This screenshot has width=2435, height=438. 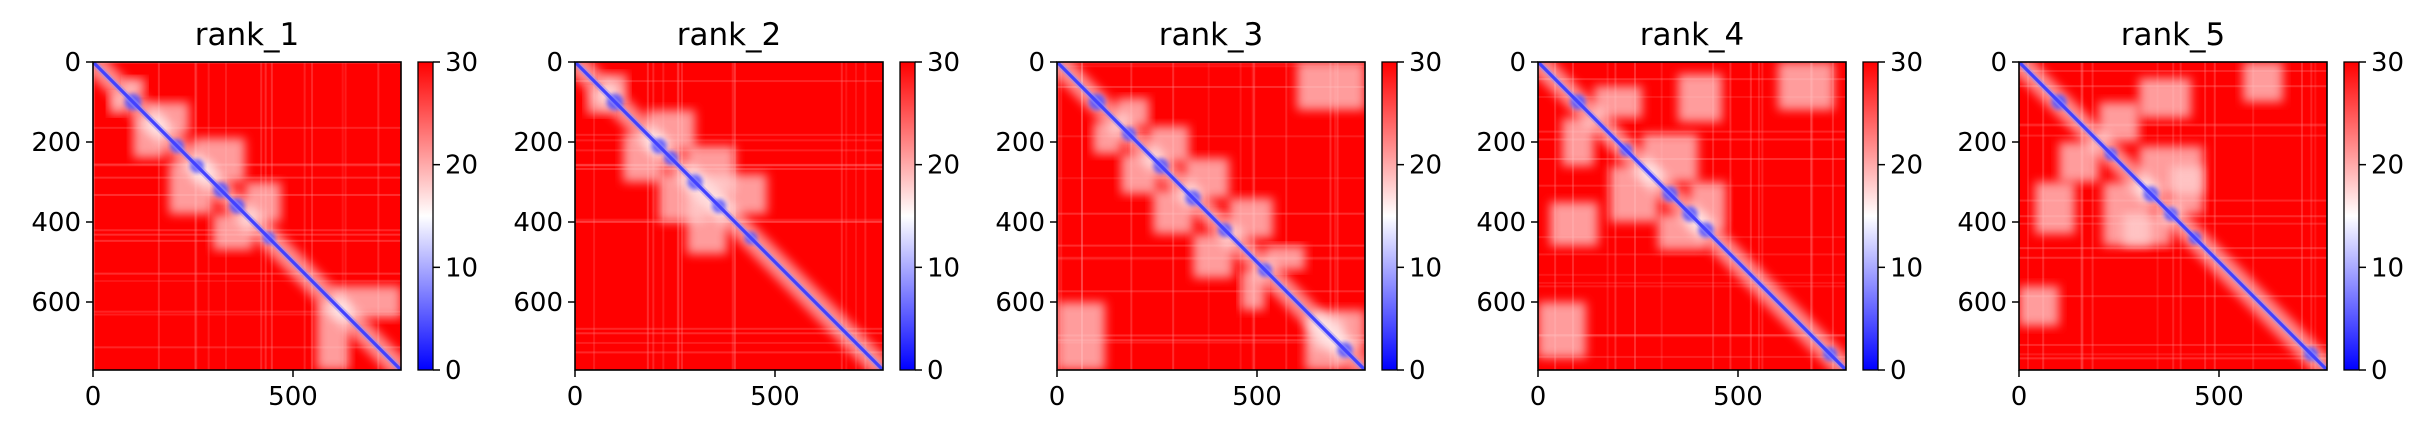 What do you see at coordinates (1692, 35) in the screenshot?
I see `chart-title: rank_4` at bounding box center [1692, 35].